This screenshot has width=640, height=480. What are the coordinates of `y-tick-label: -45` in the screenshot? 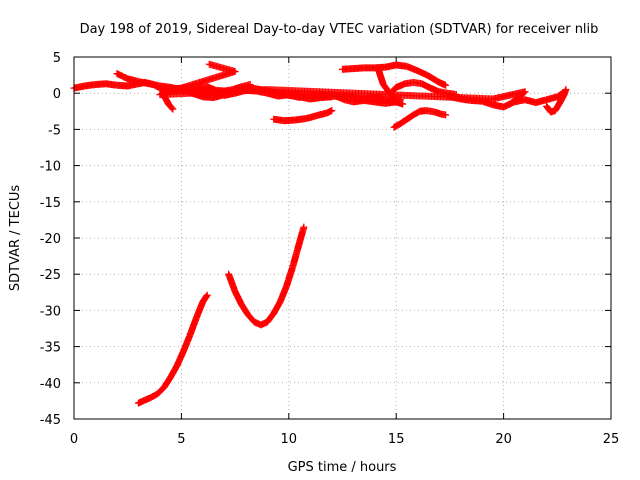 It's located at (50, 420).